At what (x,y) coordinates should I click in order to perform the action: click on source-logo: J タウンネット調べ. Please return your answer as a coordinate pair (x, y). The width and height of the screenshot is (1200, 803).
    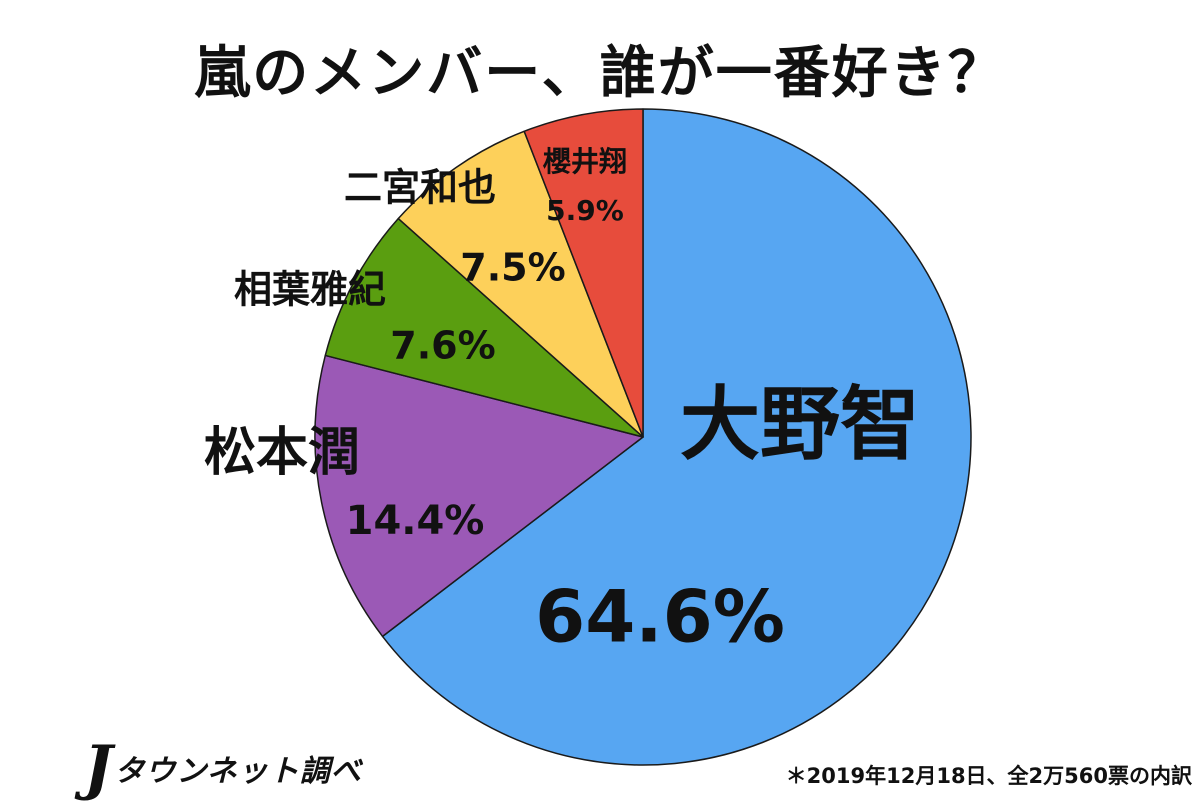
    Looking at the image, I should click on (223, 768).